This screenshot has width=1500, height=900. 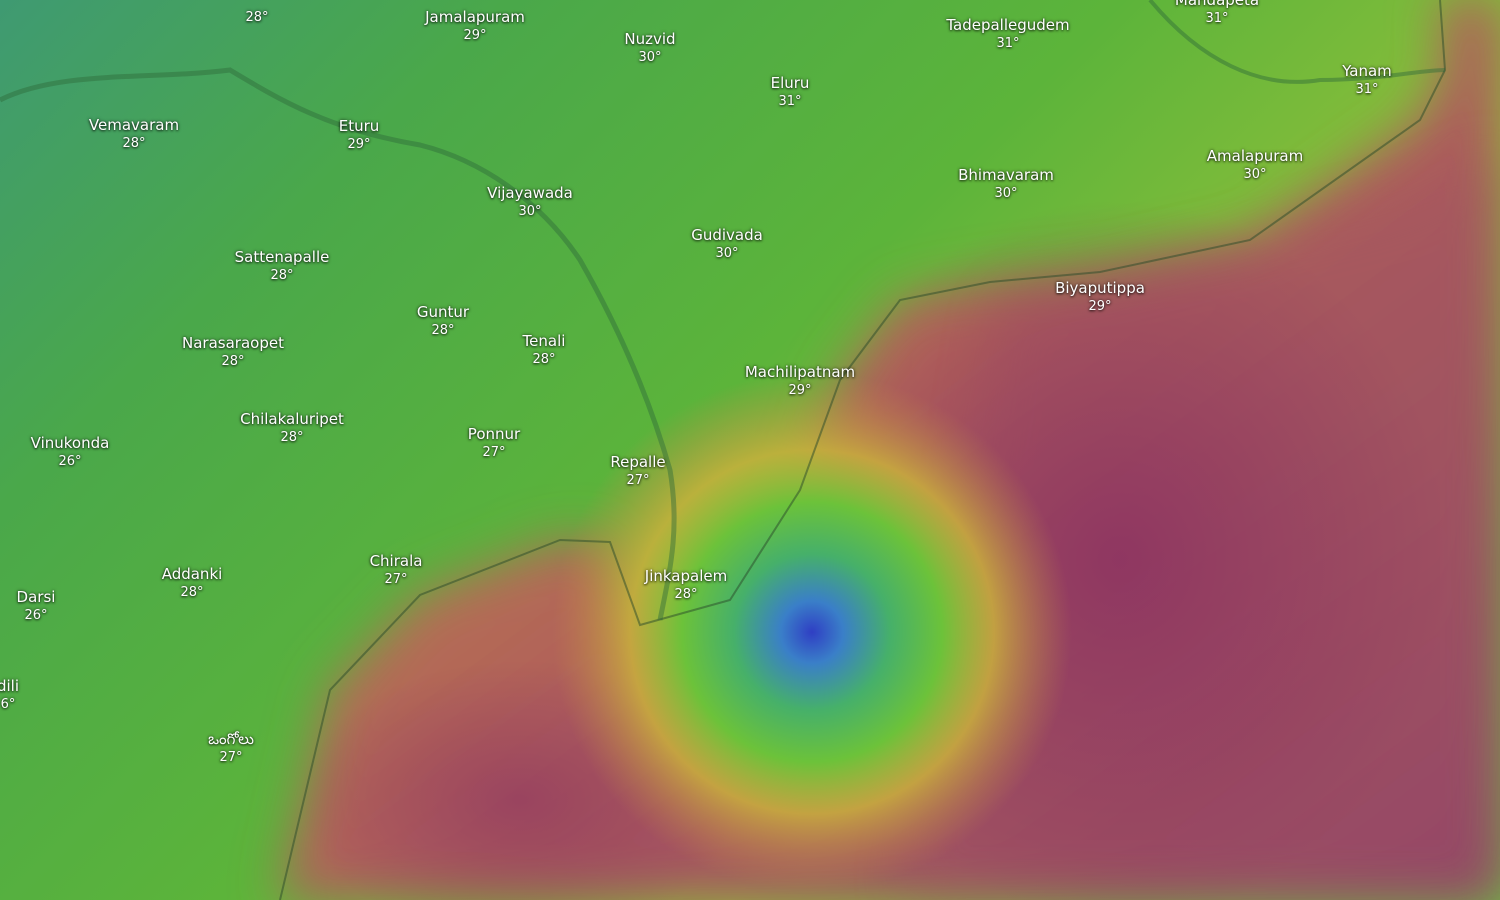 I want to click on city-name: Biyaputippa, so click(x=1100, y=288).